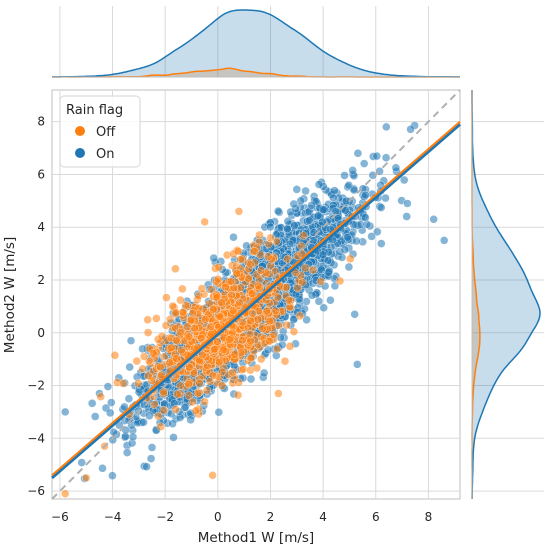  What do you see at coordinates (41, 174) in the screenshot?
I see `y-tick-label: 6` at bounding box center [41, 174].